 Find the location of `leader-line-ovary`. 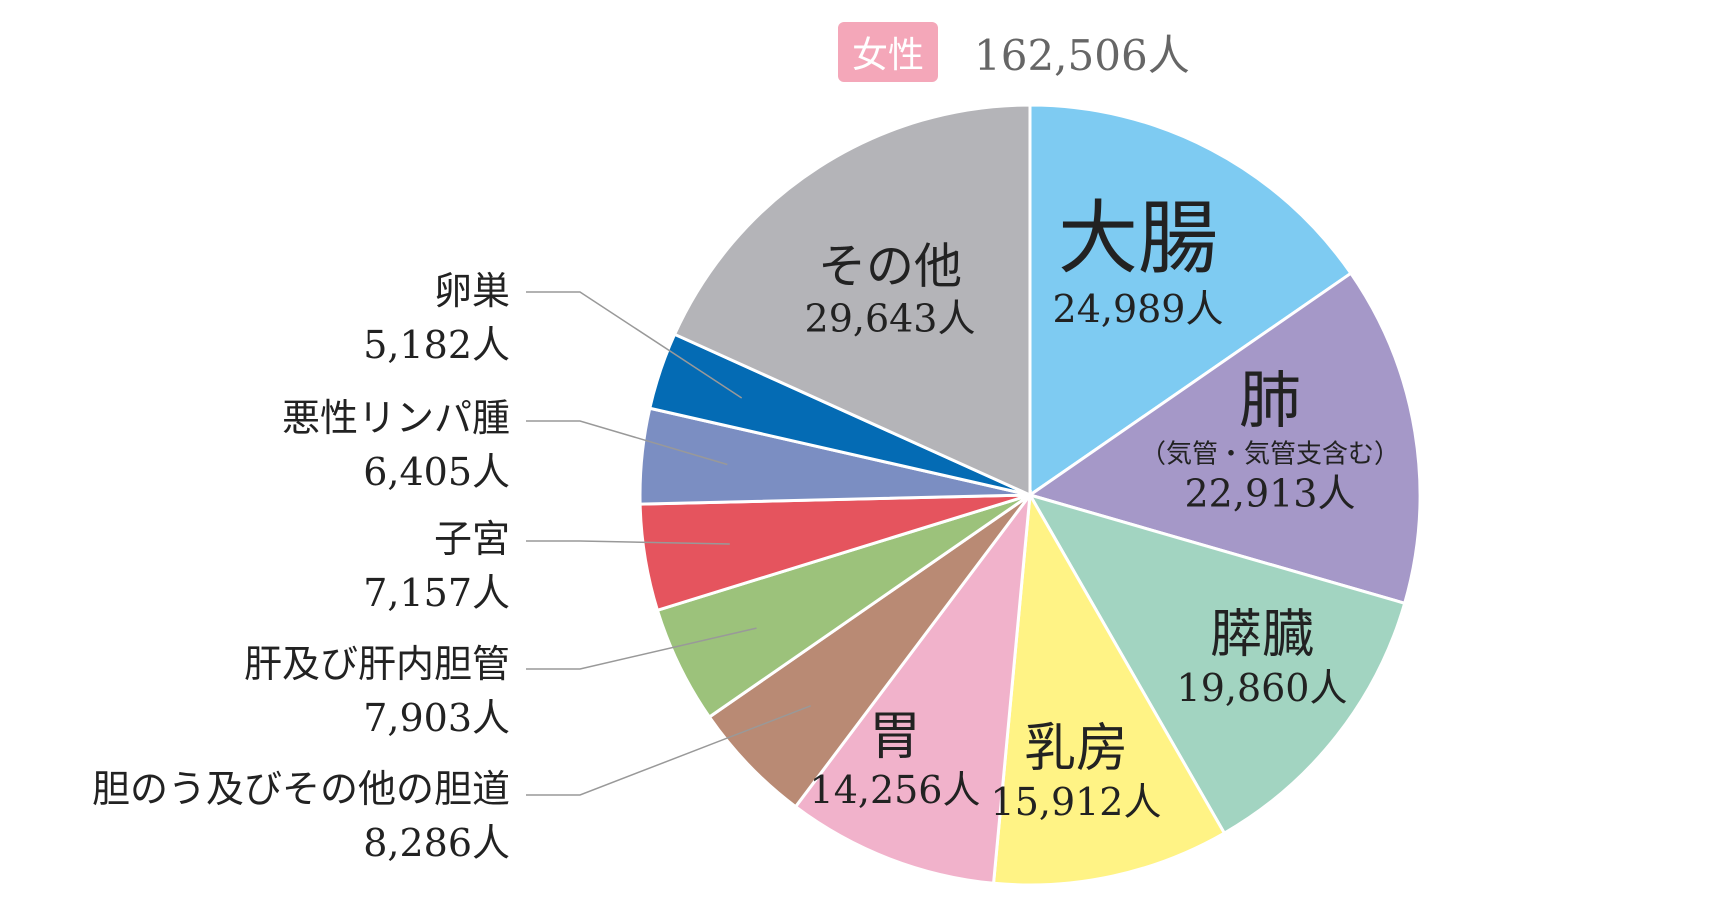

leader-line-ovary is located at coordinates (634, 345).